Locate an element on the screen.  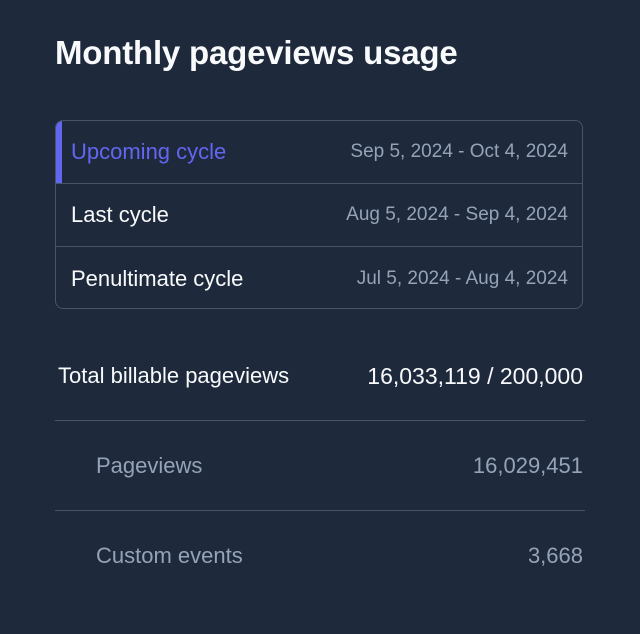
custom-events-value: 3,668 is located at coordinates (555, 555).